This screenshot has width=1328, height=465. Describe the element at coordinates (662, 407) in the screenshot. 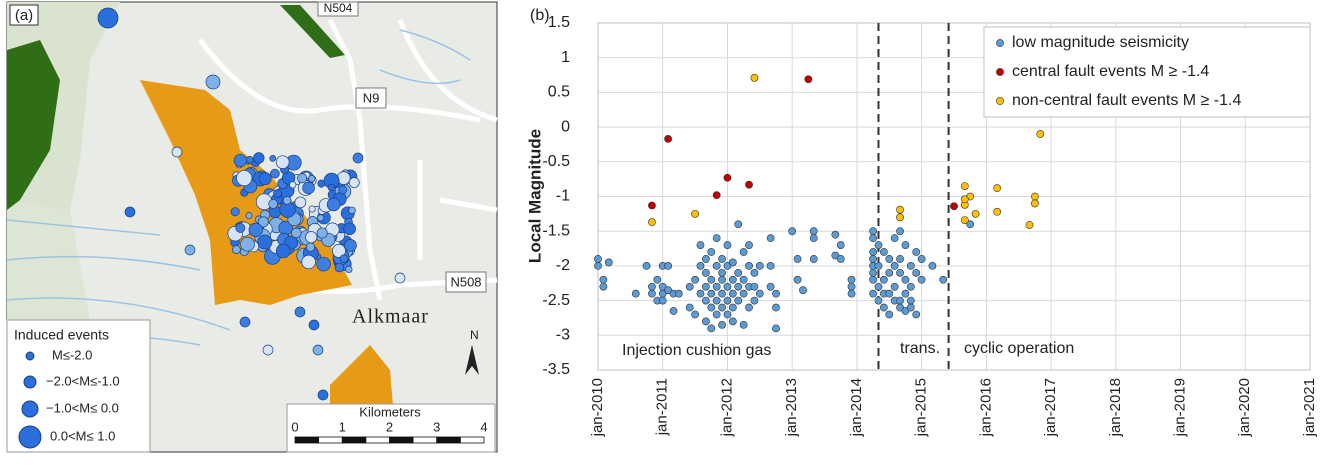

I see `x-tick-label: jan-2011` at that location.